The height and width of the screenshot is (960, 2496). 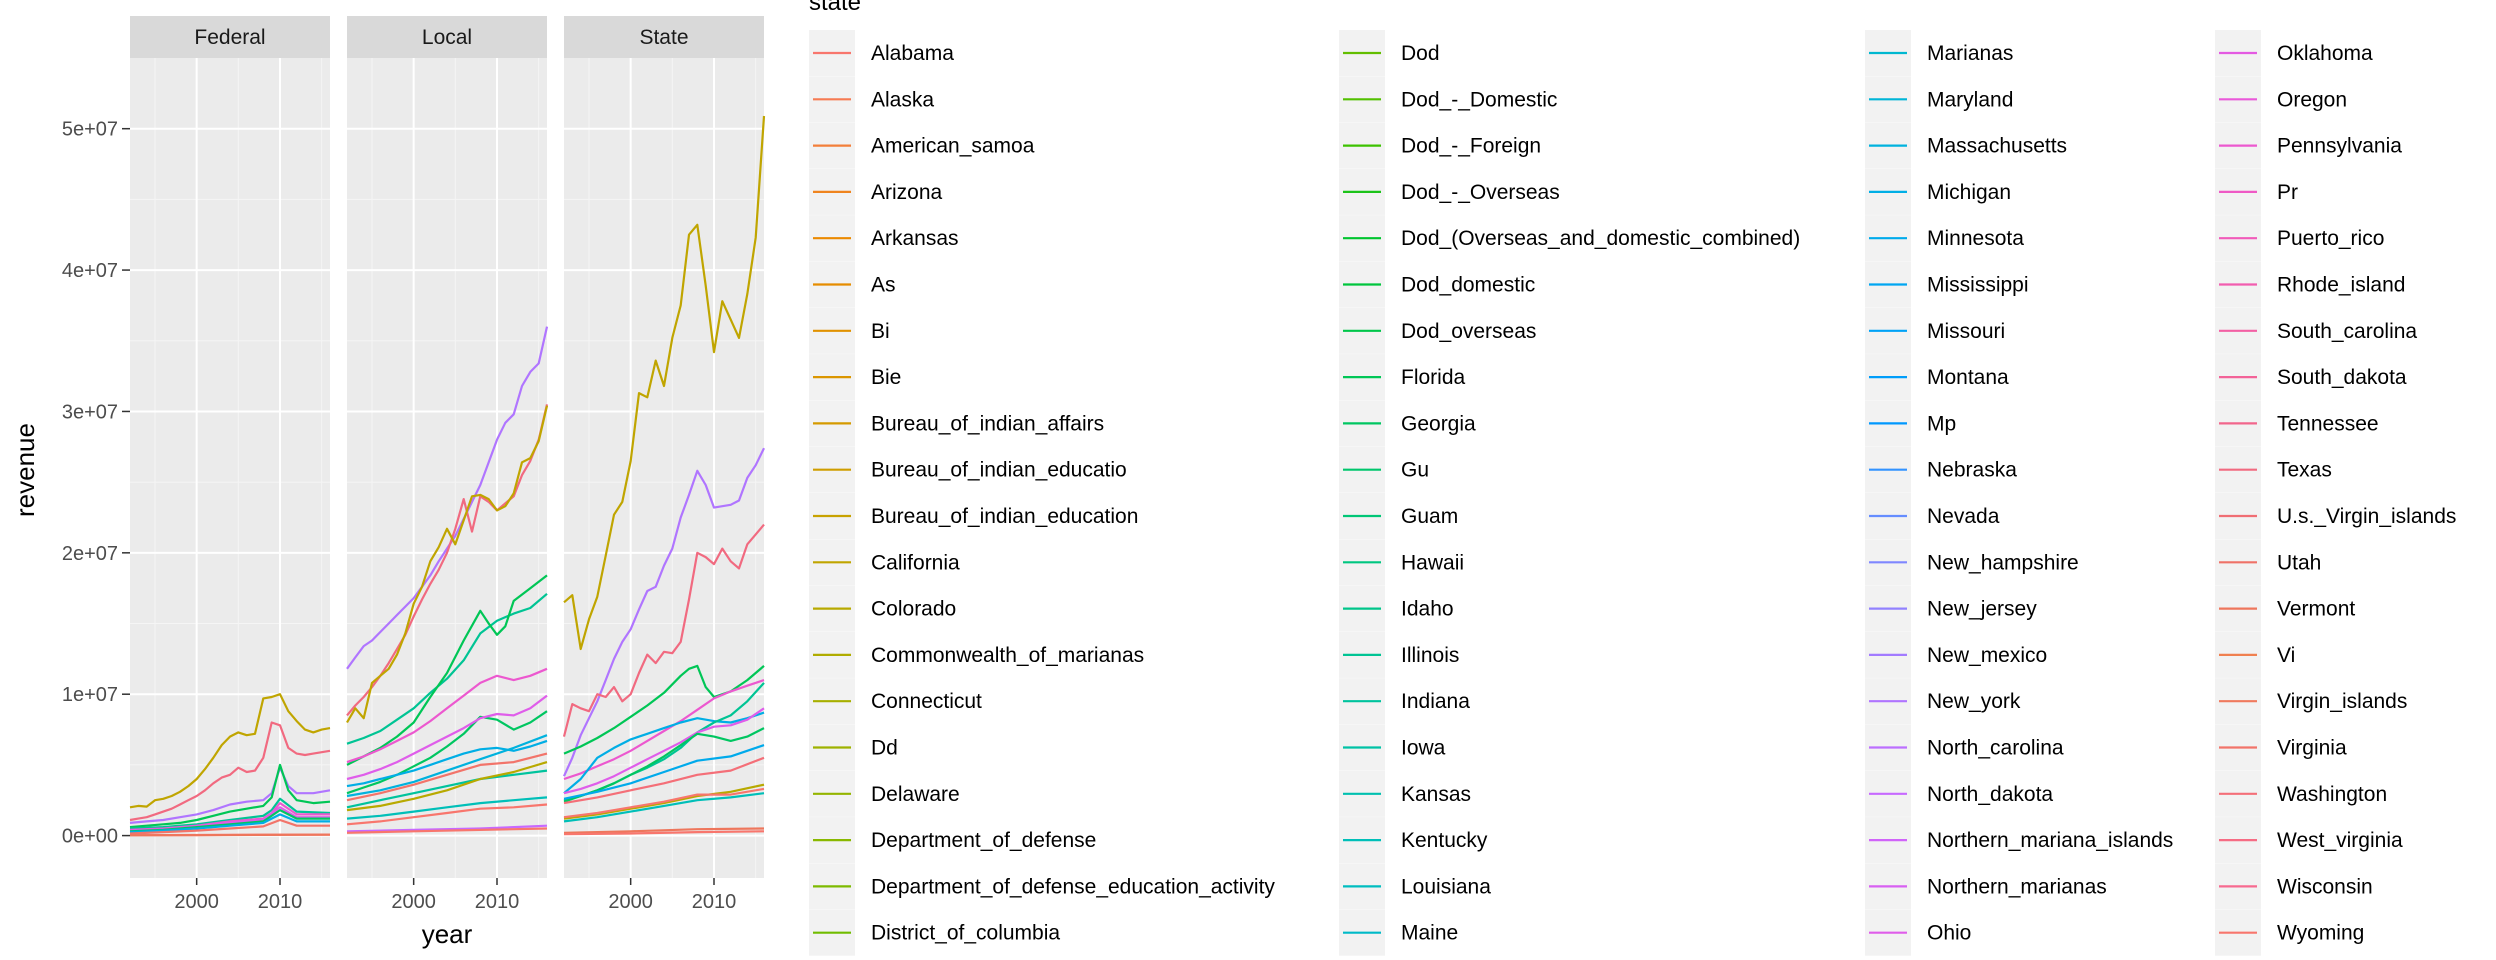 What do you see at coordinates (447, 564) in the screenshot?
I see `series-line-california` at bounding box center [447, 564].